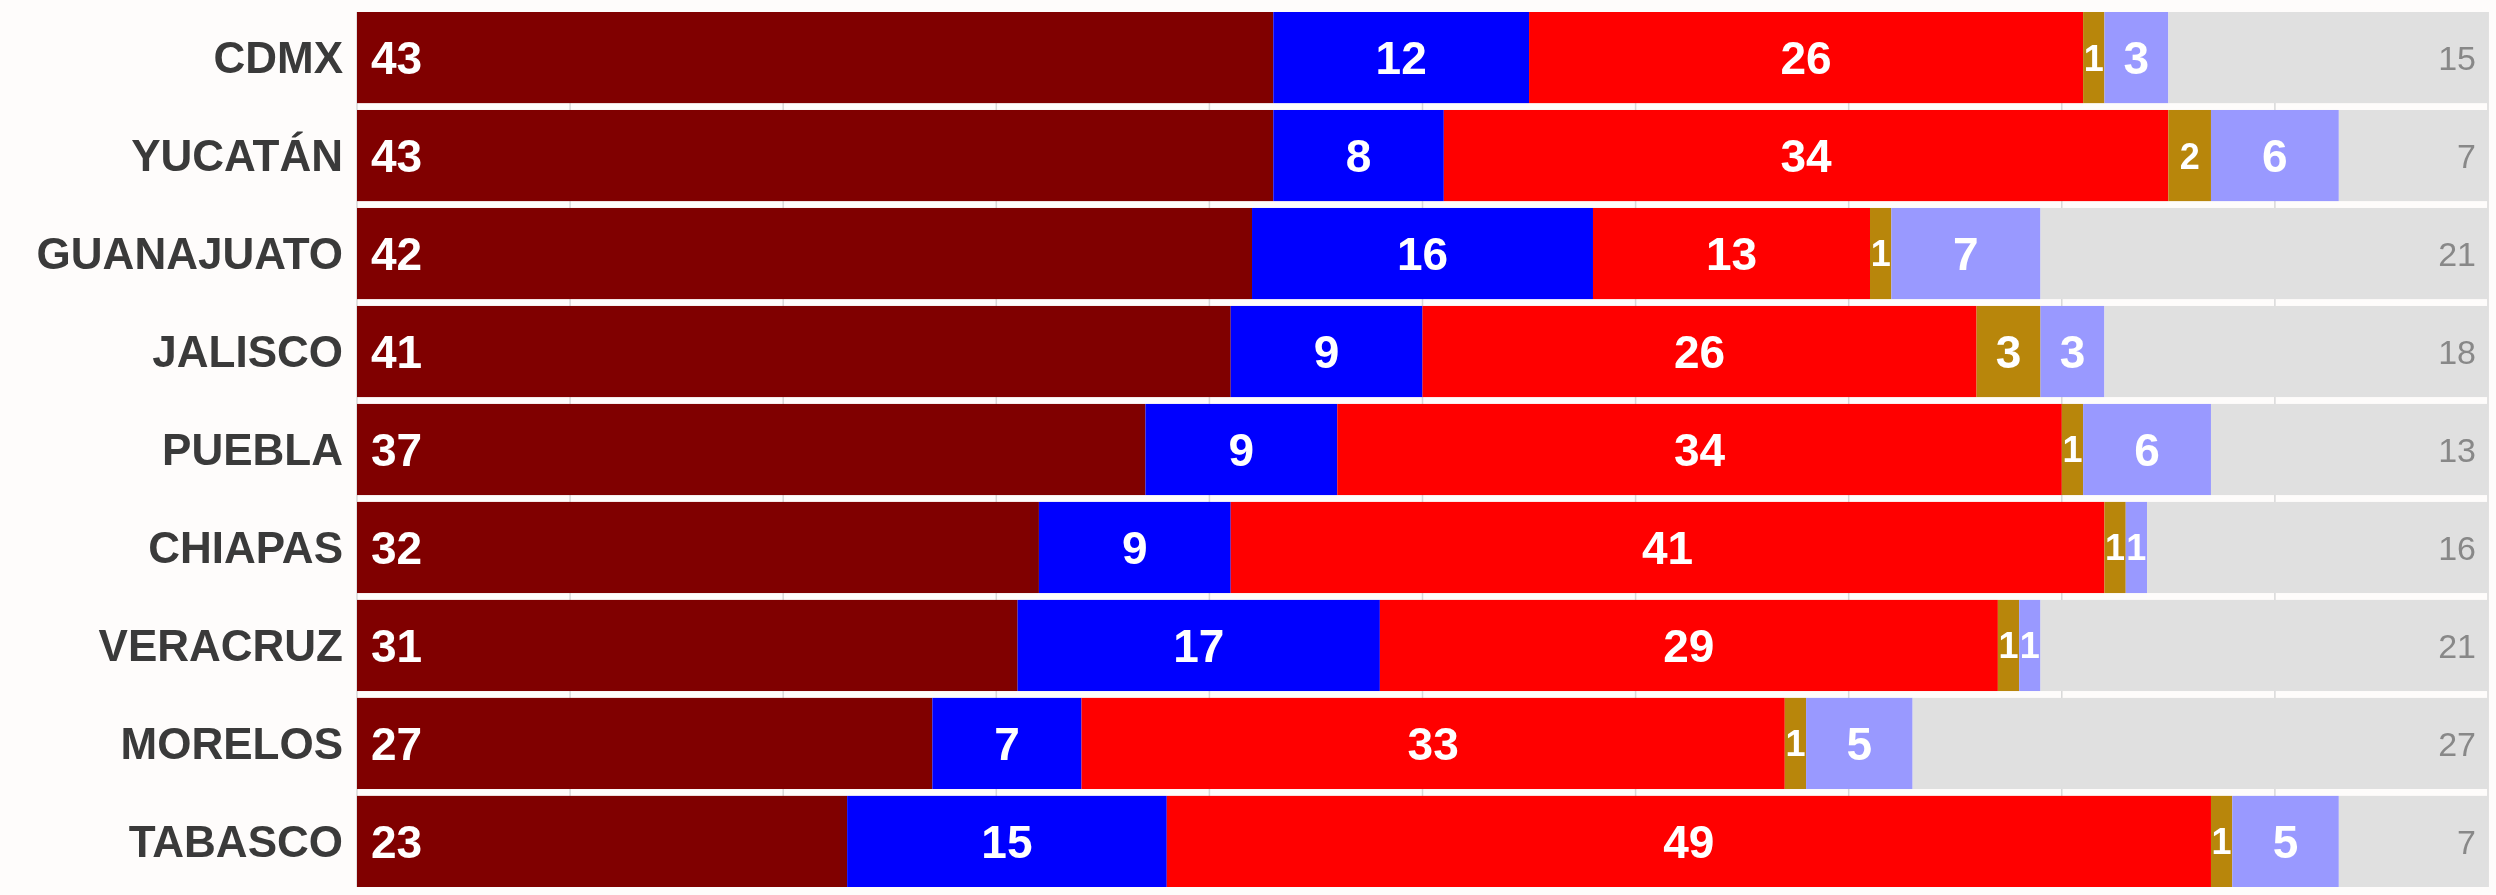 Image resolution: width=2496 pixels, height=895 pixels. What do you see at coordinates (189, 254) in the screenshot?
I see `y-tick-label: GUANAJUATO` at bounding box center [189, 254].